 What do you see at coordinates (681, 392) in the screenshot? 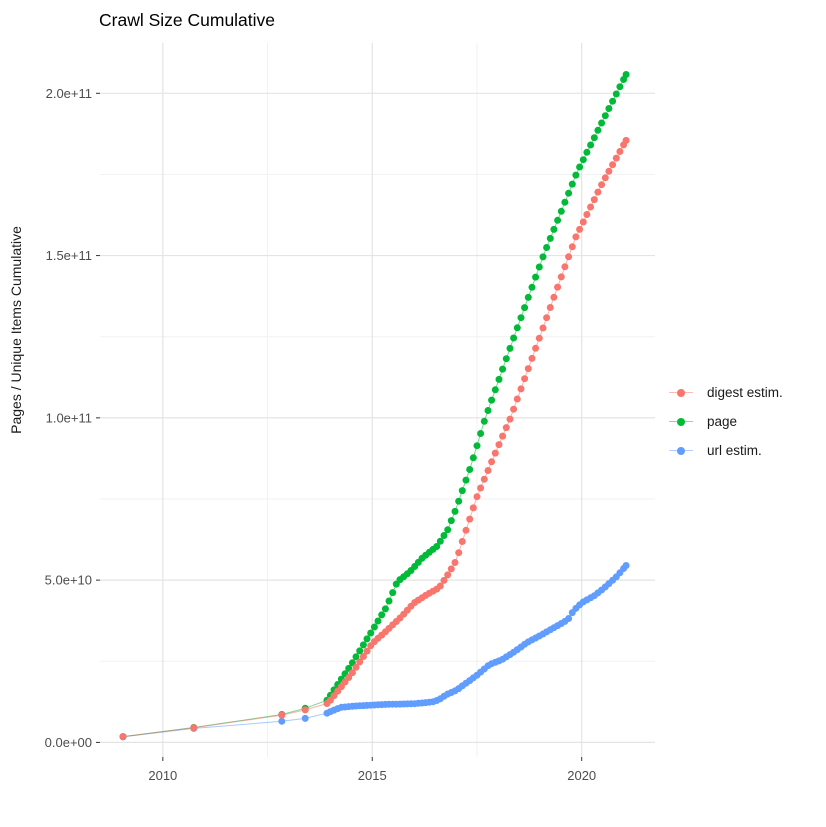
I see `legend-dot-icon` at bounding box center [681, 392].